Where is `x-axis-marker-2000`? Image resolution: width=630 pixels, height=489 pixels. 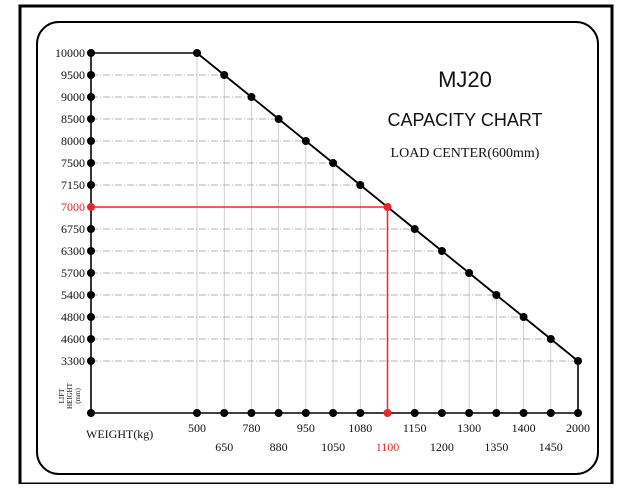 x-axis-marker-2000 is located at coordinates (578, 413).